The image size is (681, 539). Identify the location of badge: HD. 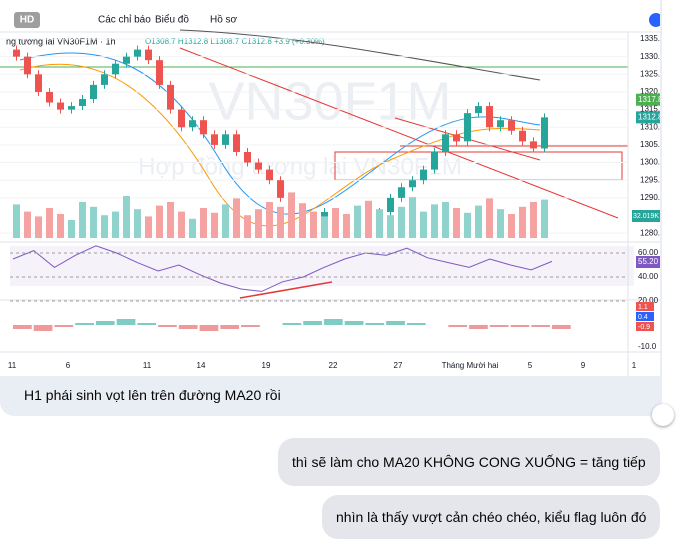
(27, 20).